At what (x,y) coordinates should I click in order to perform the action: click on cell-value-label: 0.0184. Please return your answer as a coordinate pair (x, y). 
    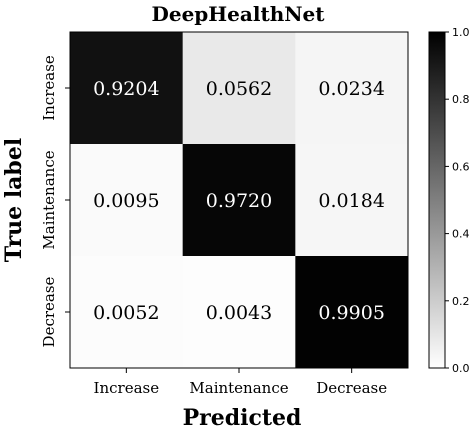
    Looking at the image, I should click on (351, 201).